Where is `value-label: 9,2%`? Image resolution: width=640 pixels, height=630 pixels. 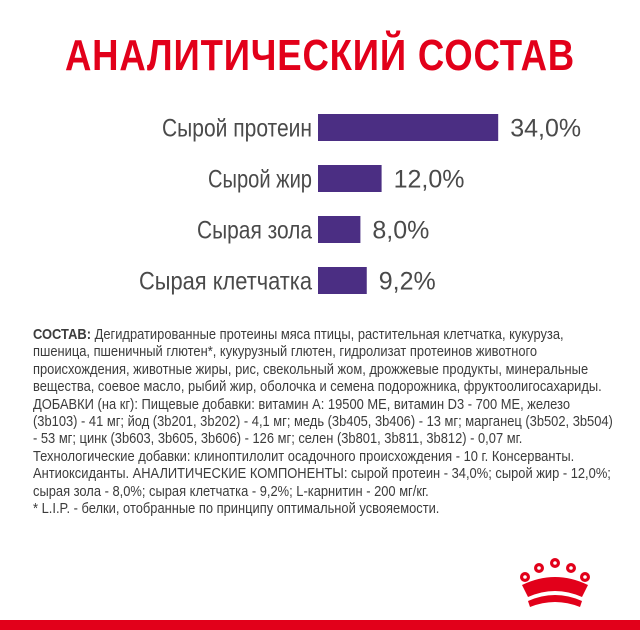 value-label: 9,2% is located at coordinates (407, 282).